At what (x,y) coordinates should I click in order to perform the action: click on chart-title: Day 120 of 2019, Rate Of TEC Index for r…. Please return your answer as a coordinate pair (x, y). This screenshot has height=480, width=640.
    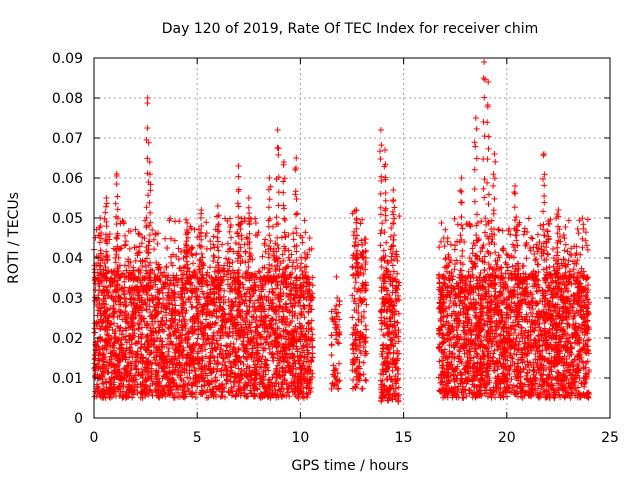
    Looking at the image, I should click on (350, 29).